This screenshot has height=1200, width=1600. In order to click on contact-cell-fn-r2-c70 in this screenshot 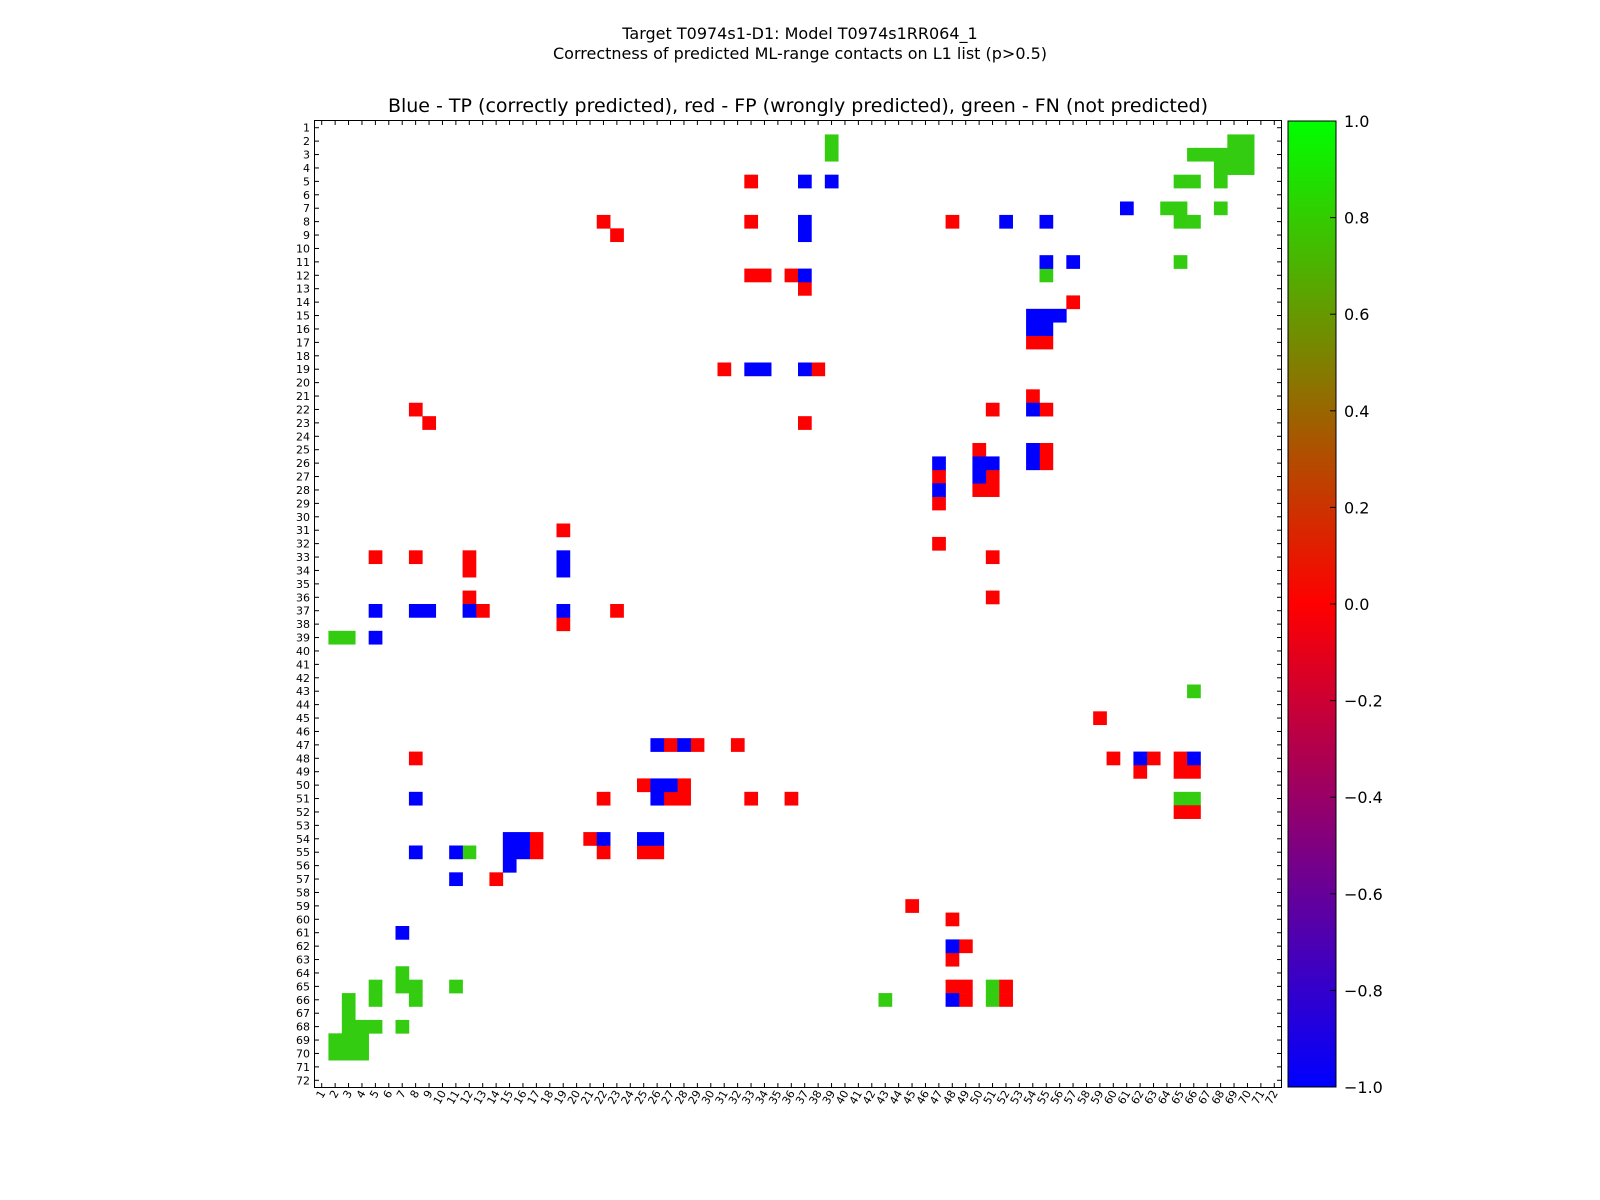, I will do `click(1247, 141)`.